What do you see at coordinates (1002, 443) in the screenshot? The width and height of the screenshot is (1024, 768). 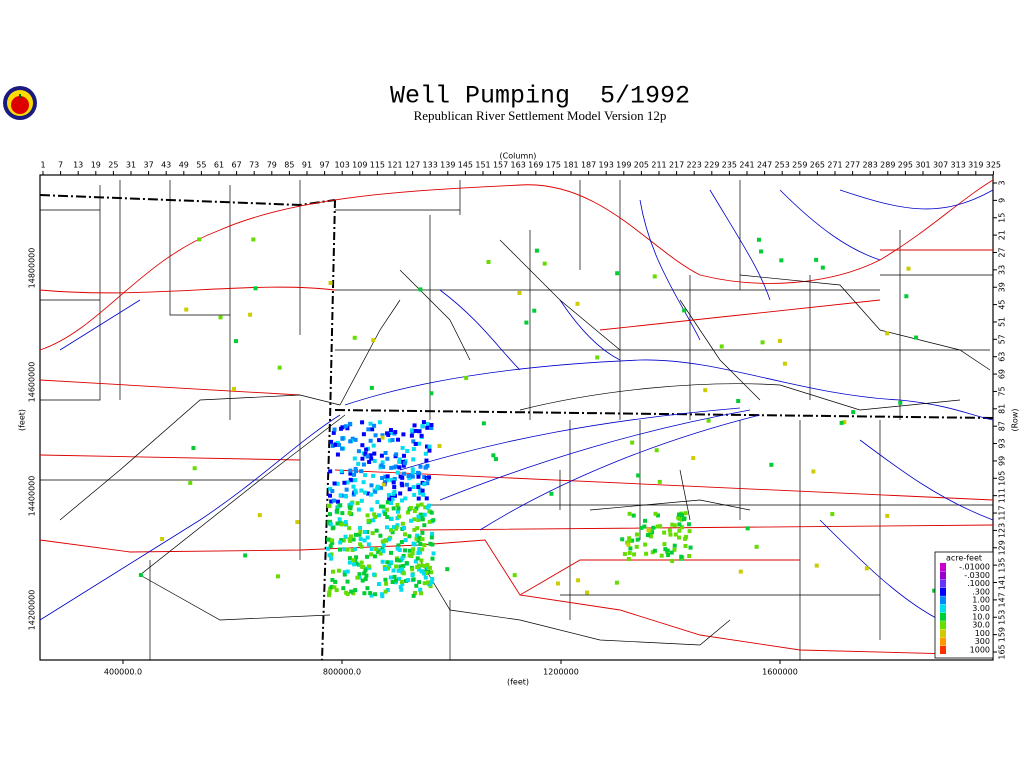 I see `row-tick-label: 93` at bounding box center [1002, 443].